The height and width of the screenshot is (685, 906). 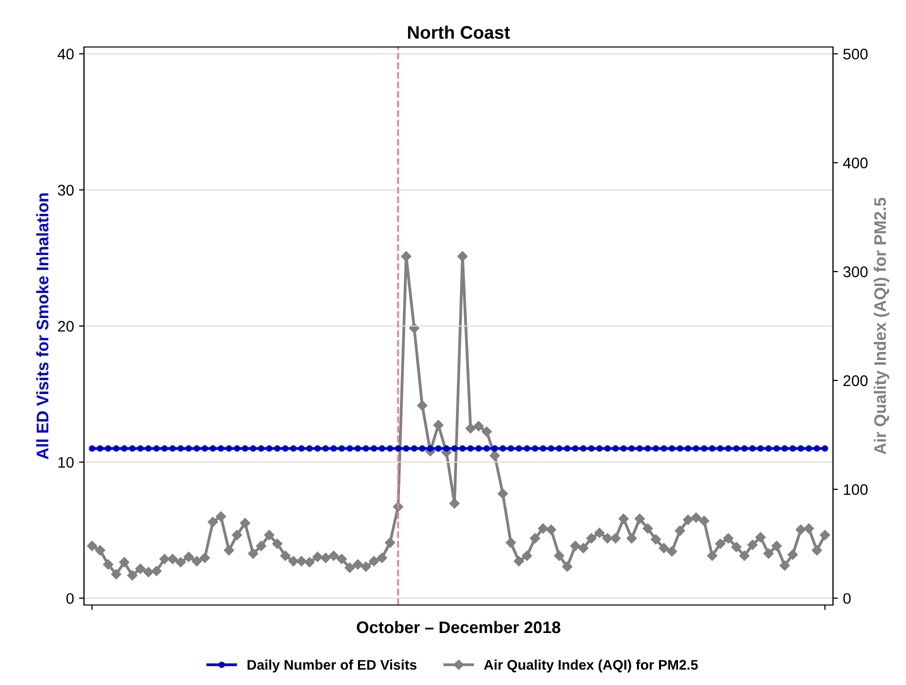 I want to click on y2-tick-label: 100, so click(x=856, y=490).